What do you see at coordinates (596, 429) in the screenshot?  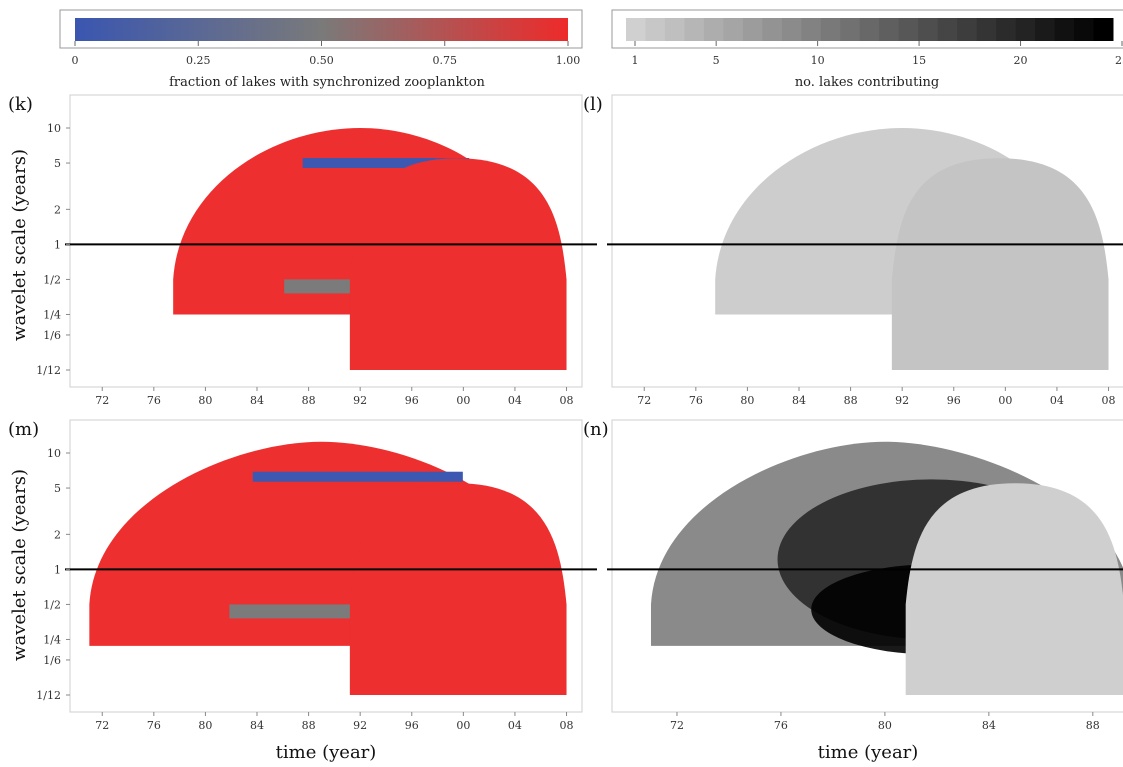 I see `panel-label-n: (n)` at bounding box center [596, 429].